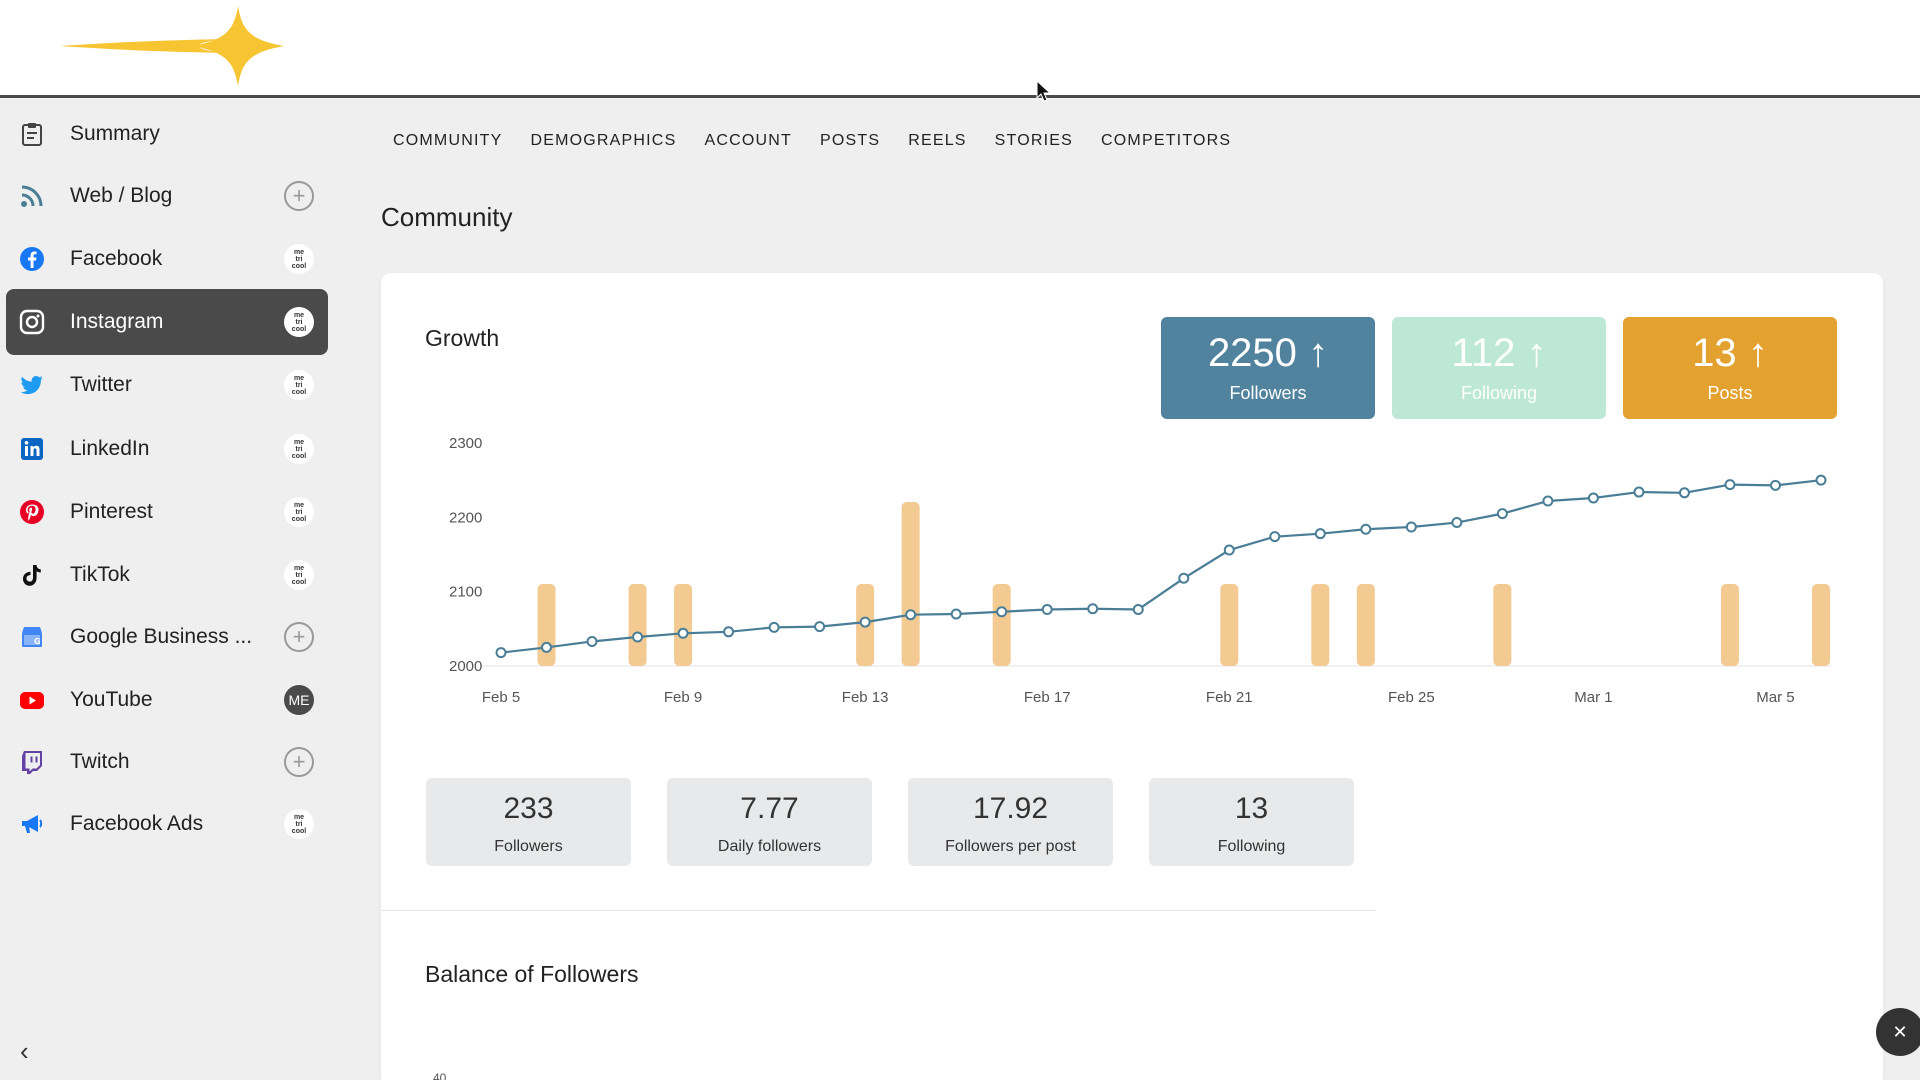  What do you see at coordinates (167, 824) in the screenshot?
I see `sidebar-item-facebook-ads: Facebook Ads me tri cool` at bounding box center [167, 824].